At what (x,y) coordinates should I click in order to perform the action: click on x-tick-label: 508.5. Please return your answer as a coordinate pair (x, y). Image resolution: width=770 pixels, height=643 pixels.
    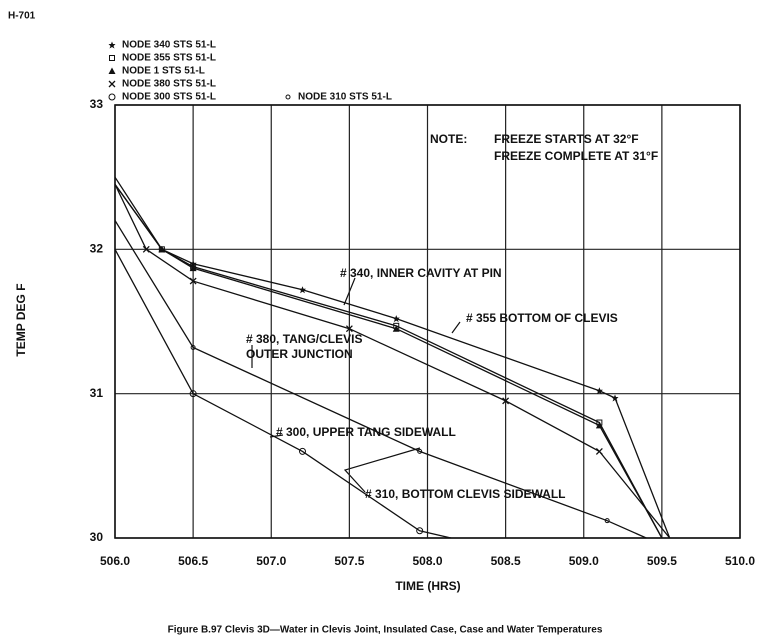
    Looking at the image, I should click on (506, 561).